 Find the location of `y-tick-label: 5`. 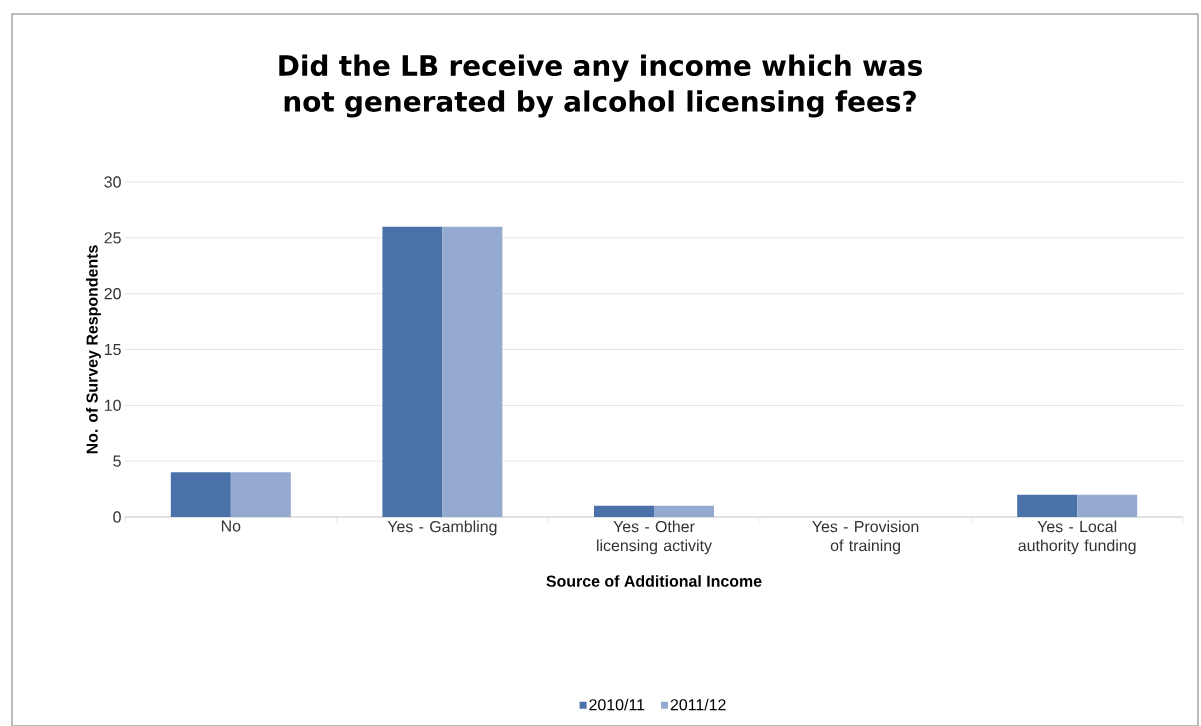

y-tick-label: 5 is located at coordinates (117, 461).